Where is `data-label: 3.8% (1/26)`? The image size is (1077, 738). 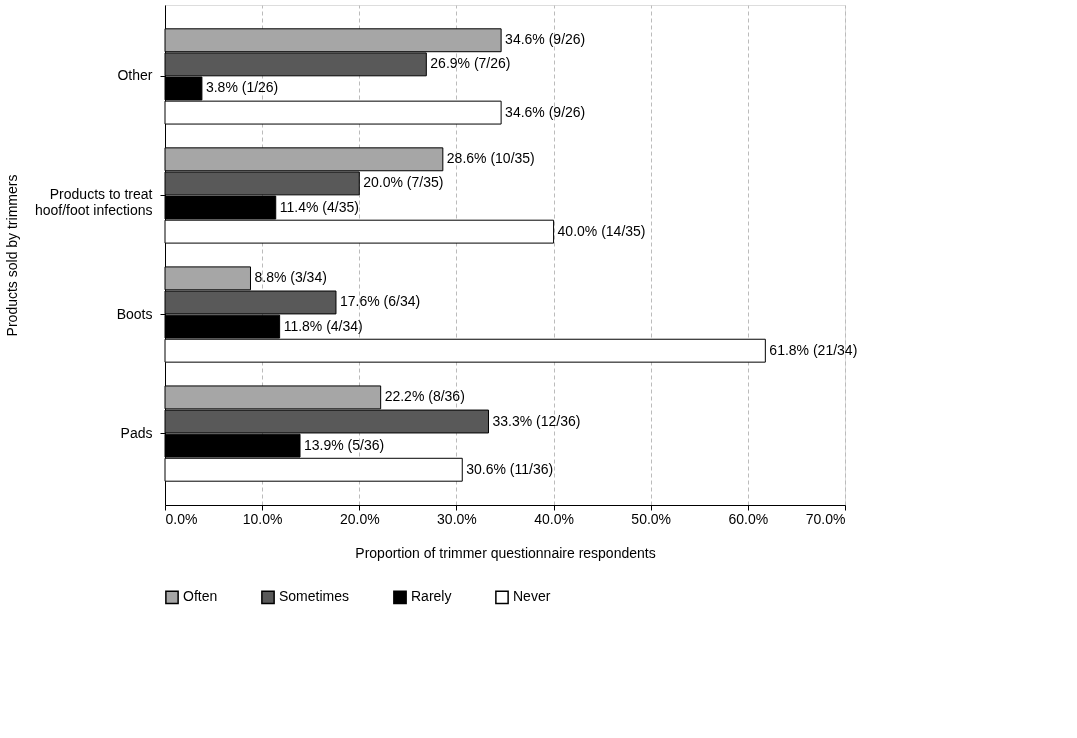 data-label: 3.8% (1/26) is located at coordinates (242, 87).